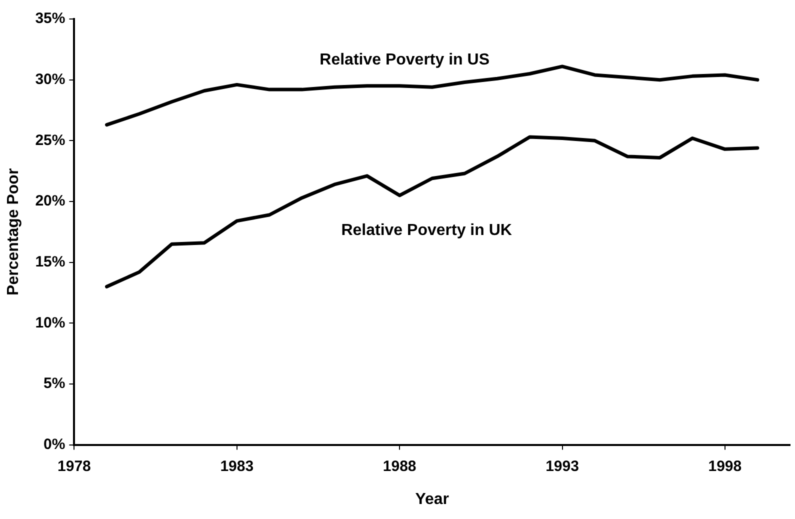 This screenshot has height=519, width=795. What do you see at coordinates (725, 466) in the screenshot?
I see `x-tick-label: 1998` at bounding box center [725, 466].